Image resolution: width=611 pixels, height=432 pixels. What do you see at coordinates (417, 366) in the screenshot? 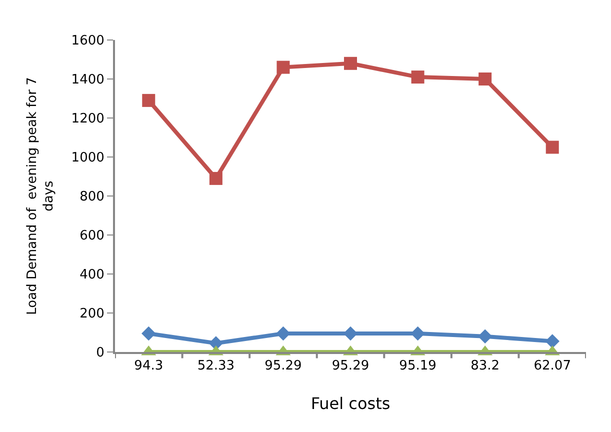
I see `x-tick-label: 95.19` at bounding box center [417, 366].